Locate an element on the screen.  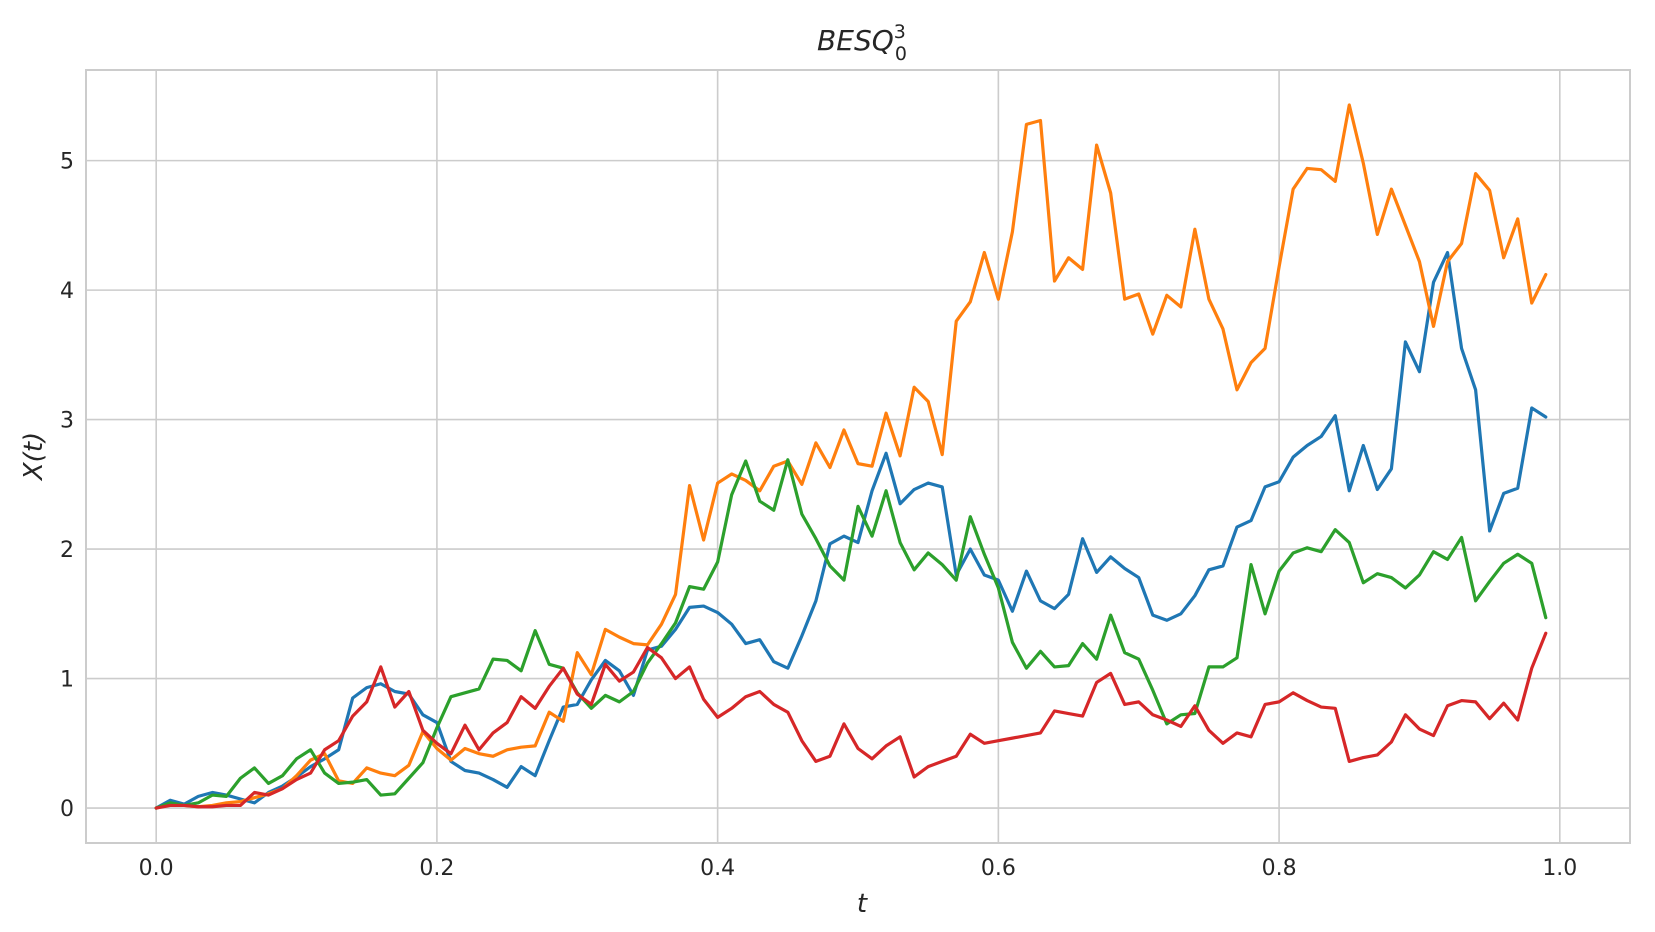
chart-title-superscript: 3 is located at coordinates (900, 32).